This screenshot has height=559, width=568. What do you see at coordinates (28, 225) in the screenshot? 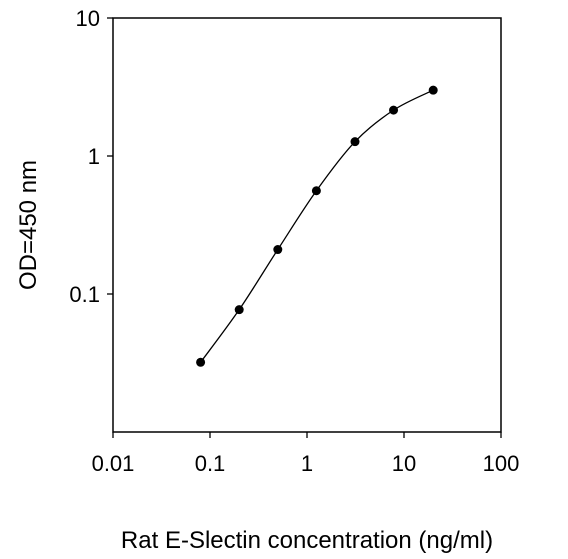
I see `y-axis-title: OD=450 nm` at bounding box center [28, 225].